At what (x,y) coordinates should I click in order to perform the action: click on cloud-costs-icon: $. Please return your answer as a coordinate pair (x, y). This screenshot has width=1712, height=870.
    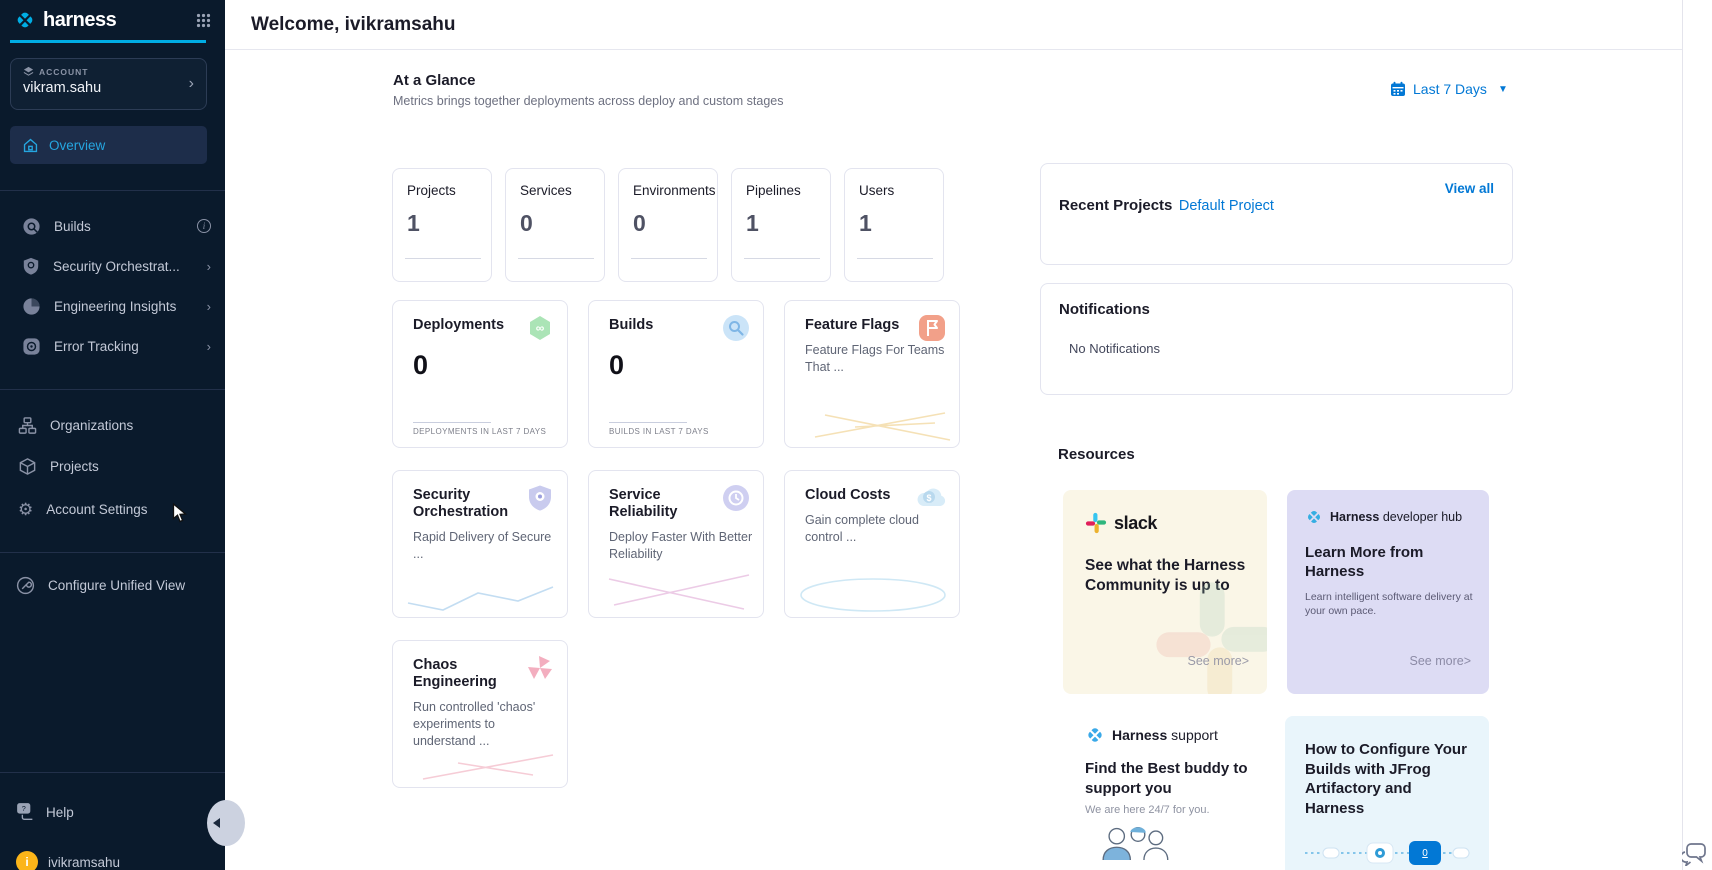
    Looking at the image, I should click on (931, 499).